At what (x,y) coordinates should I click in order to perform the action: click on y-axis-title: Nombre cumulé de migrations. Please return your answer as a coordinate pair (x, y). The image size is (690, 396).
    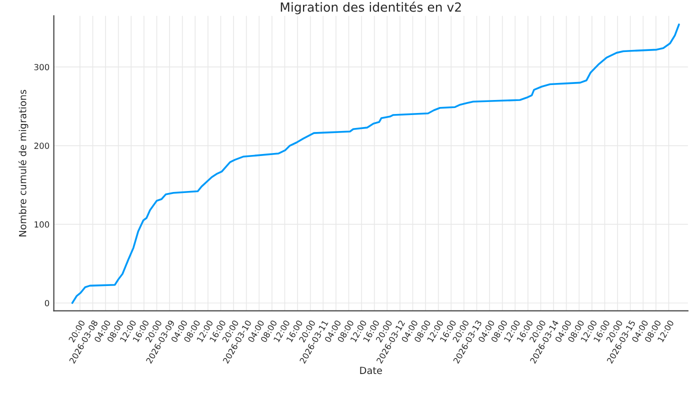
    Looking at the image, I should click on (23, 163).